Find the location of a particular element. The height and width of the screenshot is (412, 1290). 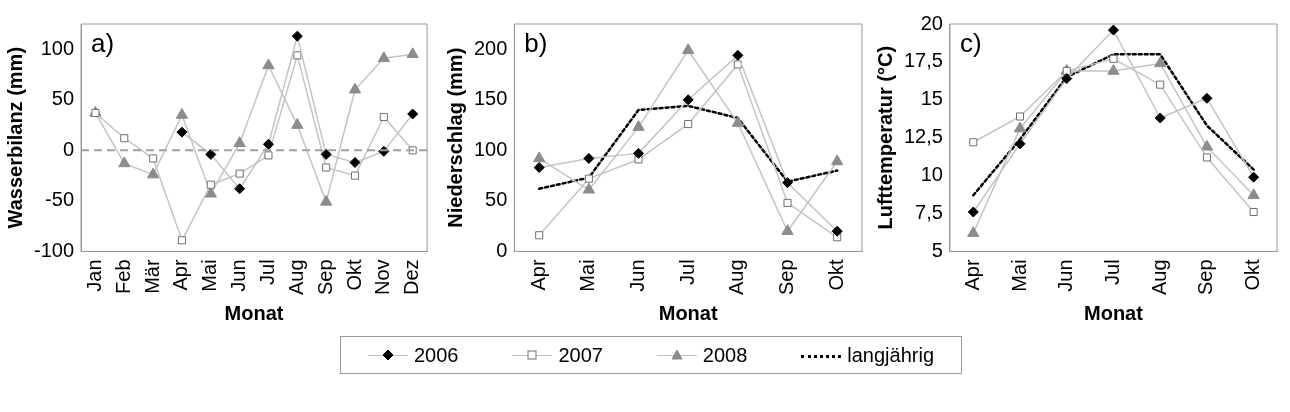

chart-title: a) is located at coordinates (103, 43).